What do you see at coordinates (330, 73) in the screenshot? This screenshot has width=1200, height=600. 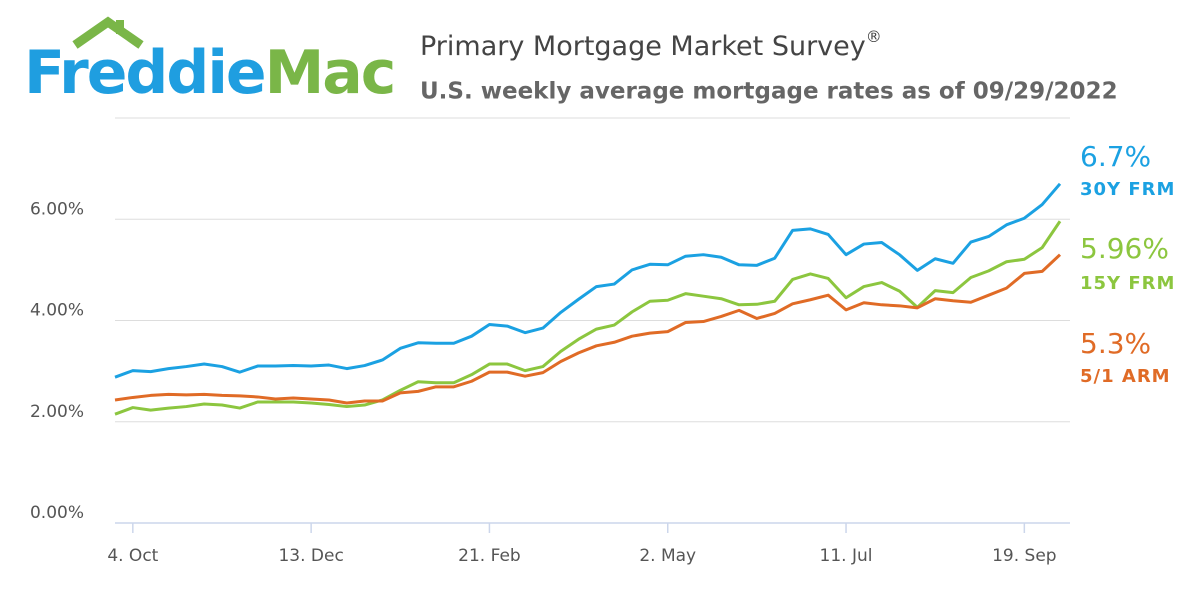 I see `logo-second: Mac` at bounding box center [330, 73].